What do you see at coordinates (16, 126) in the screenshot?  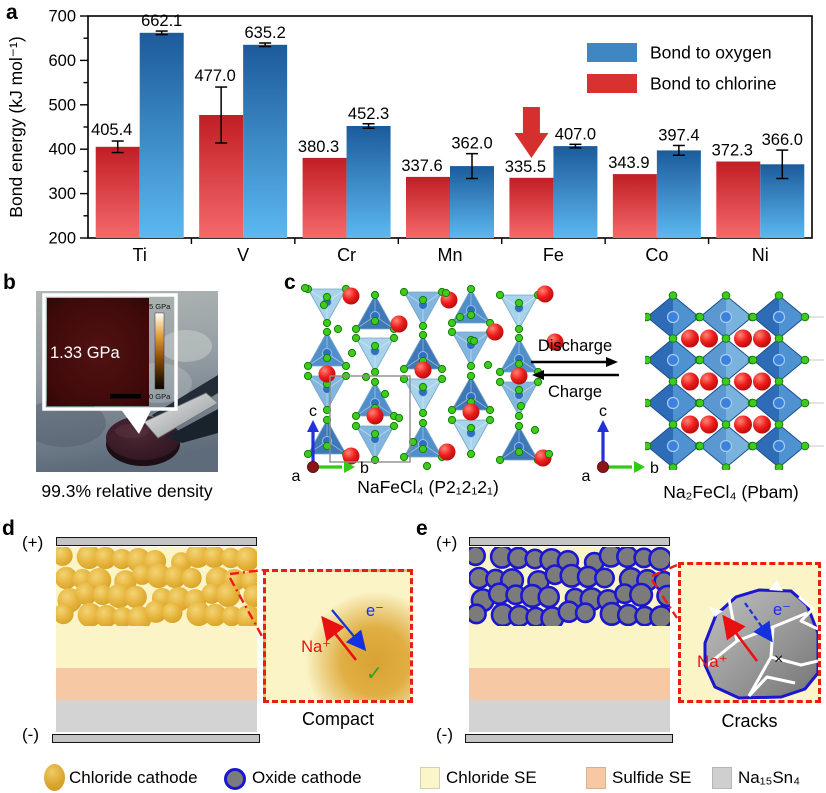 I see `y-axis-title: Bond energy (kJ mol⁻¹)` at bounding box center [16, 126].